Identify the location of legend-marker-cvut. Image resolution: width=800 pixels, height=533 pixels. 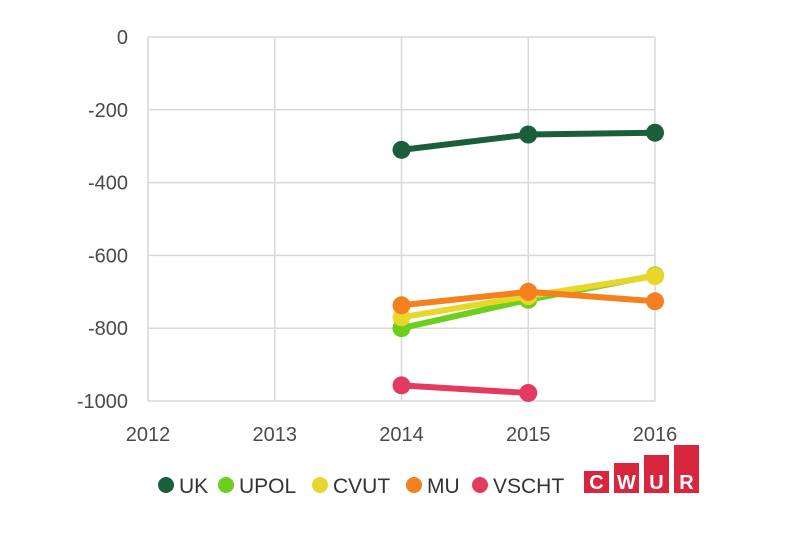
(320, 485).